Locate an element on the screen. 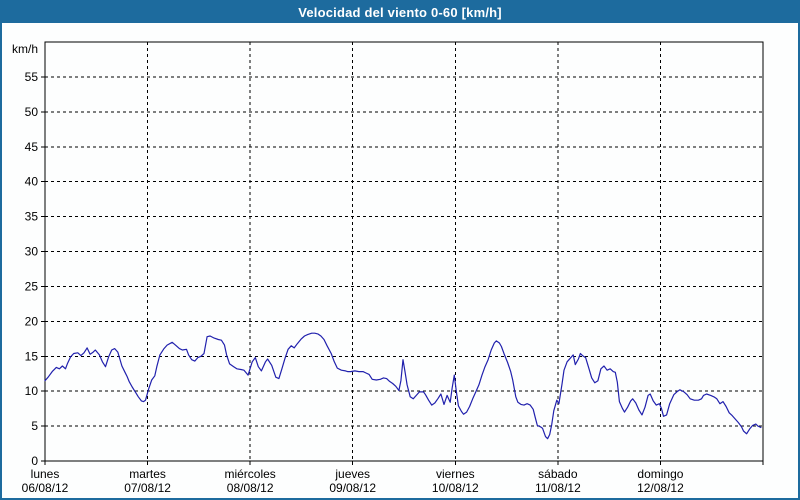 The height and width of the screenshot is (500, 800). y-tick-label: 40 is located at coordinates (32, 182).